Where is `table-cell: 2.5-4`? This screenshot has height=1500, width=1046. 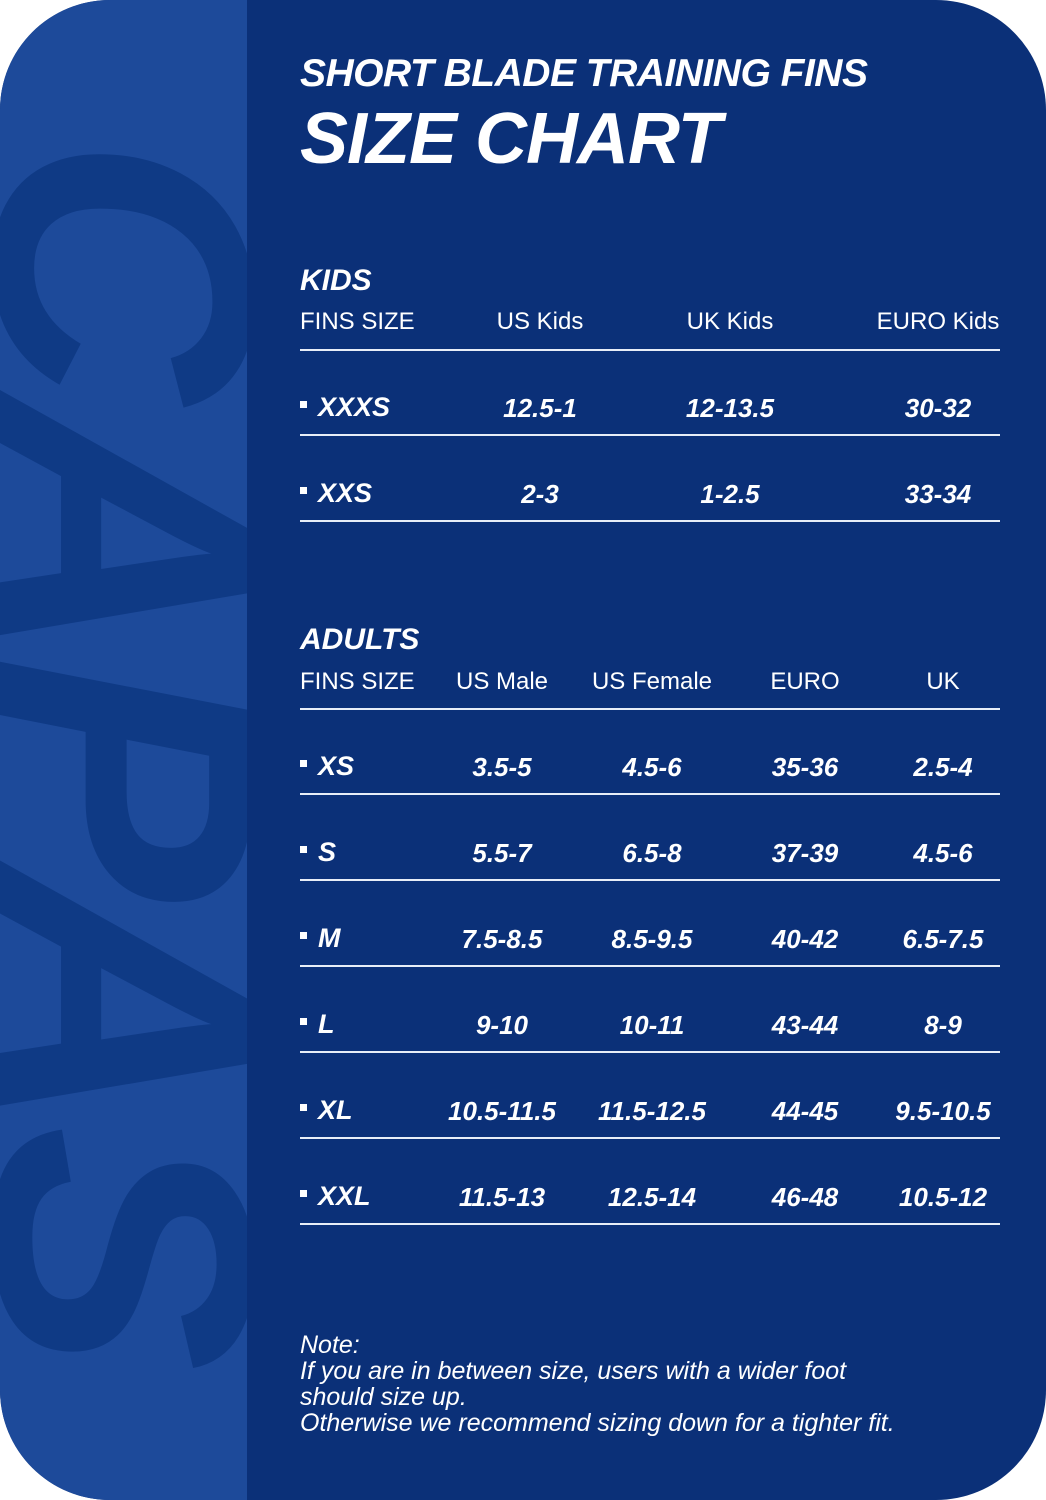 table-cell: 2.5-4 is located at coordinates (943, 767).